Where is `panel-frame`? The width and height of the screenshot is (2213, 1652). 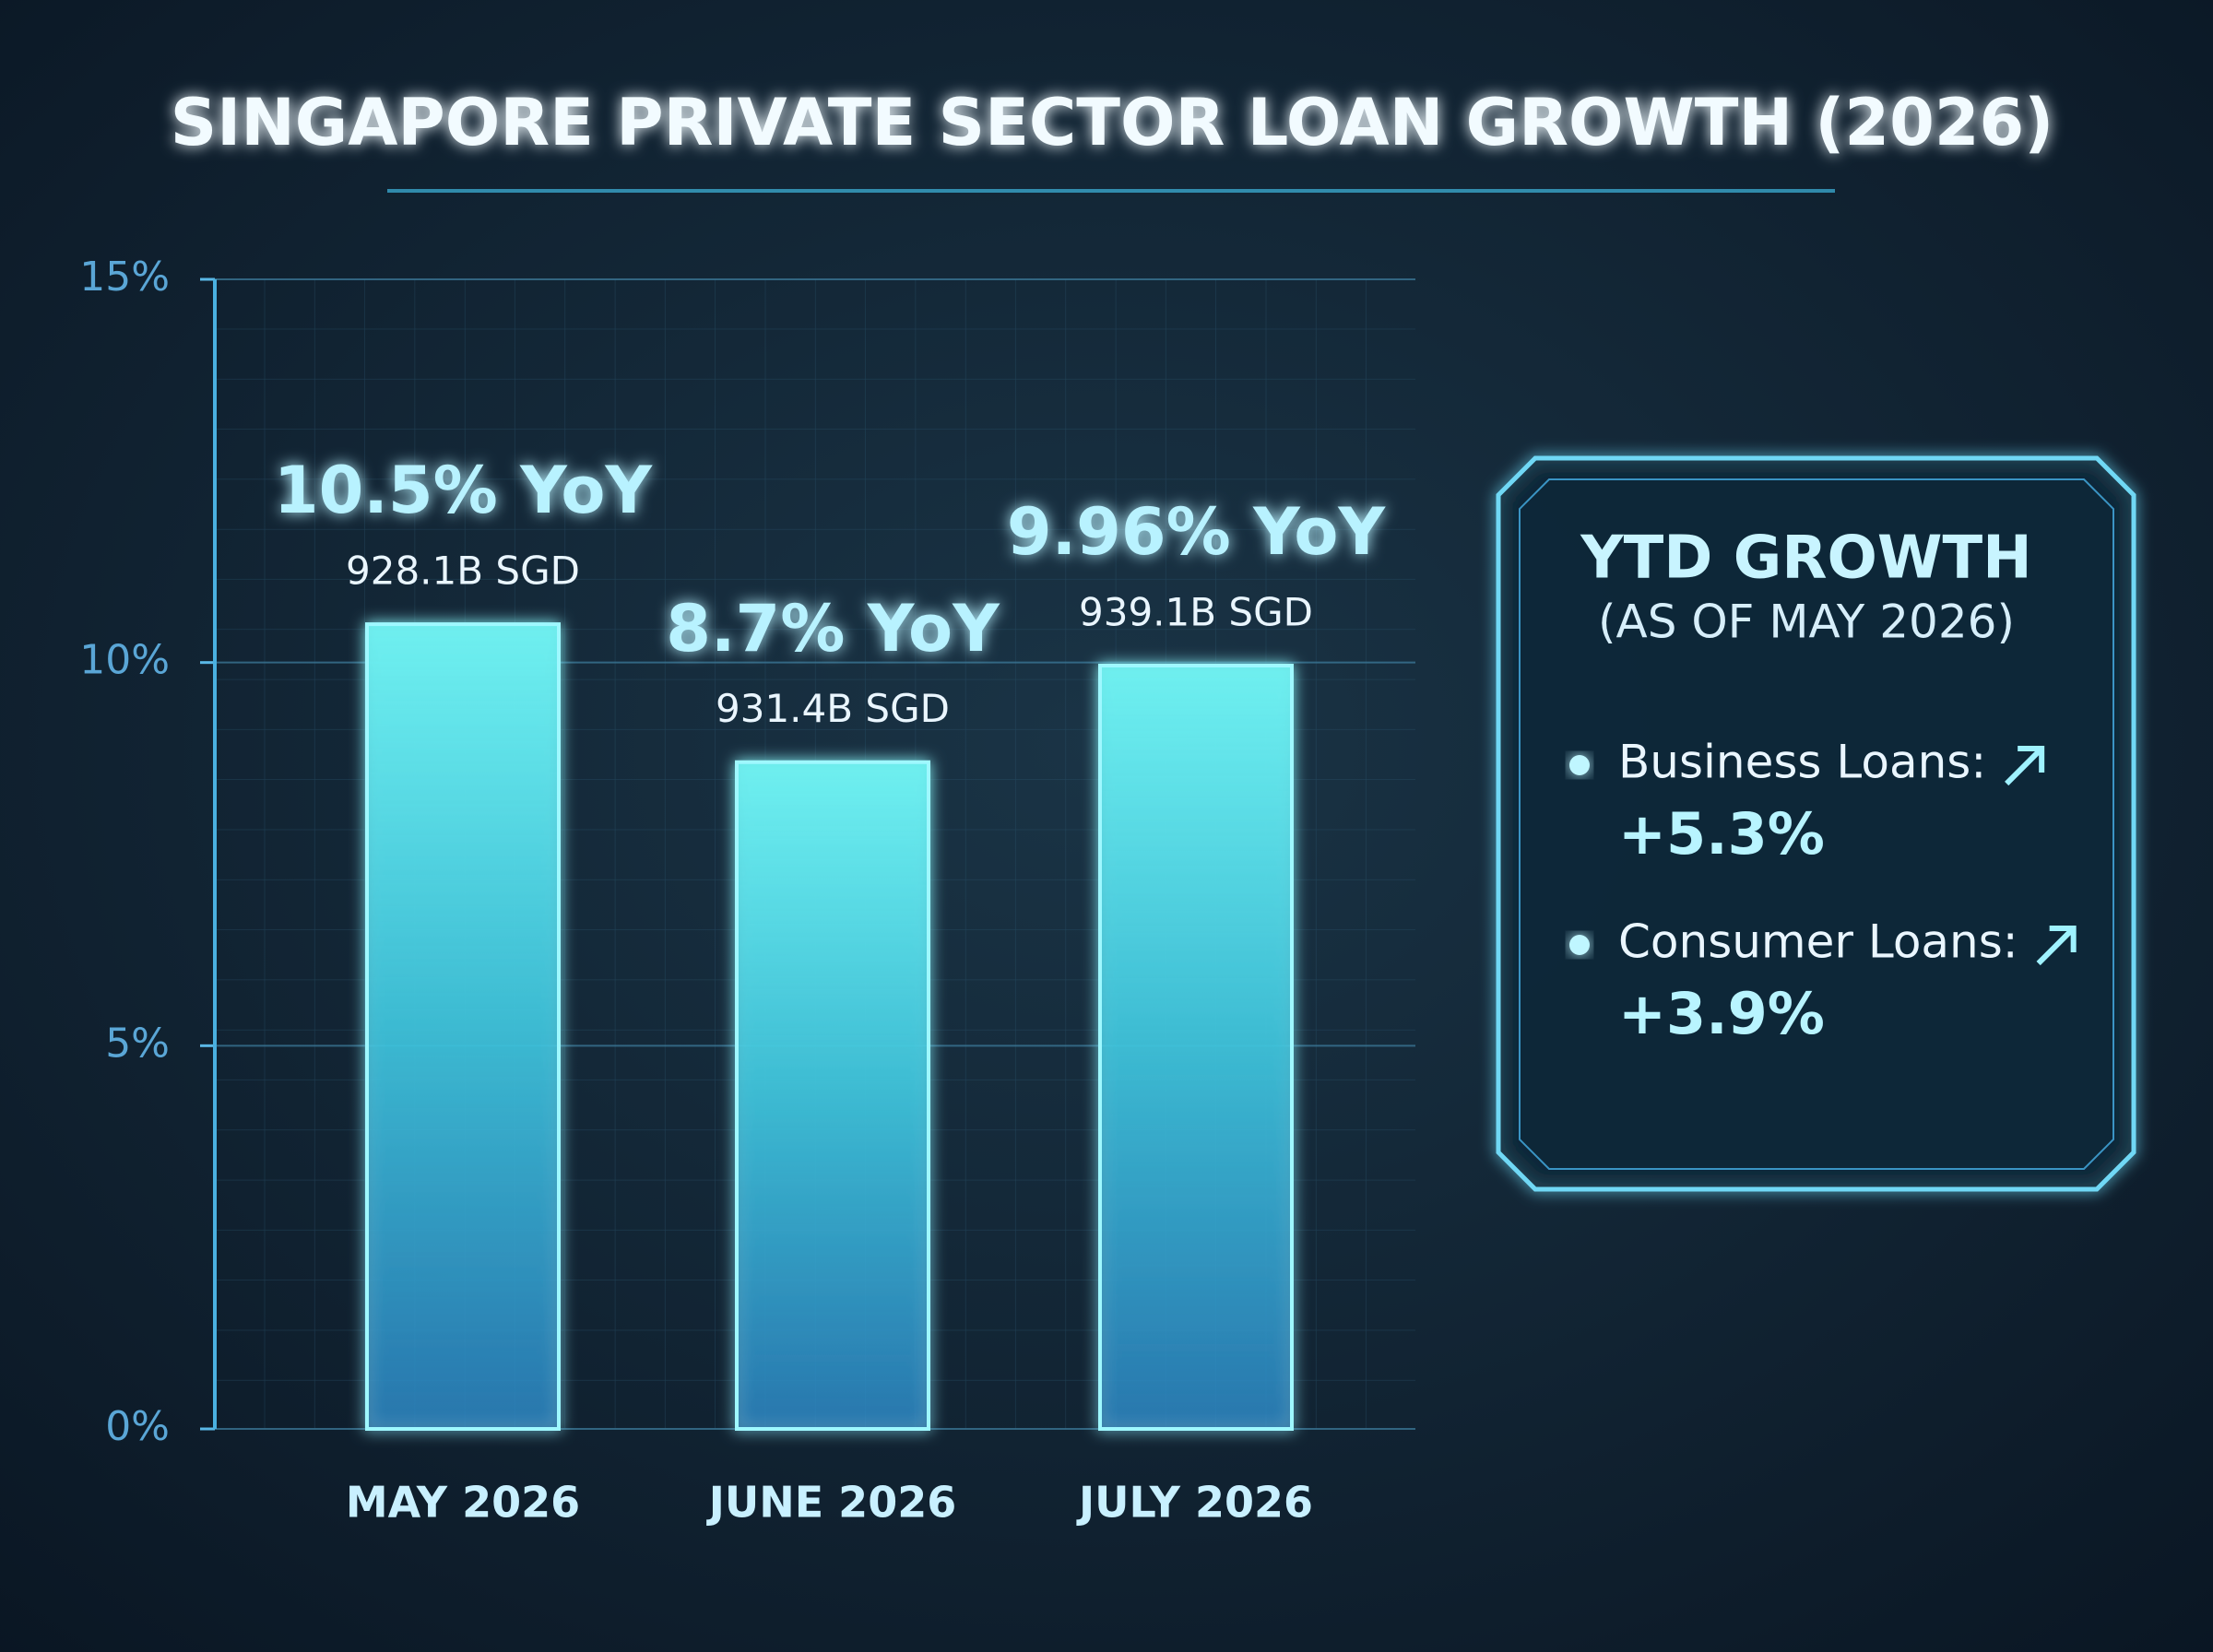
panel-frame is located at coordinates (1816, 823).